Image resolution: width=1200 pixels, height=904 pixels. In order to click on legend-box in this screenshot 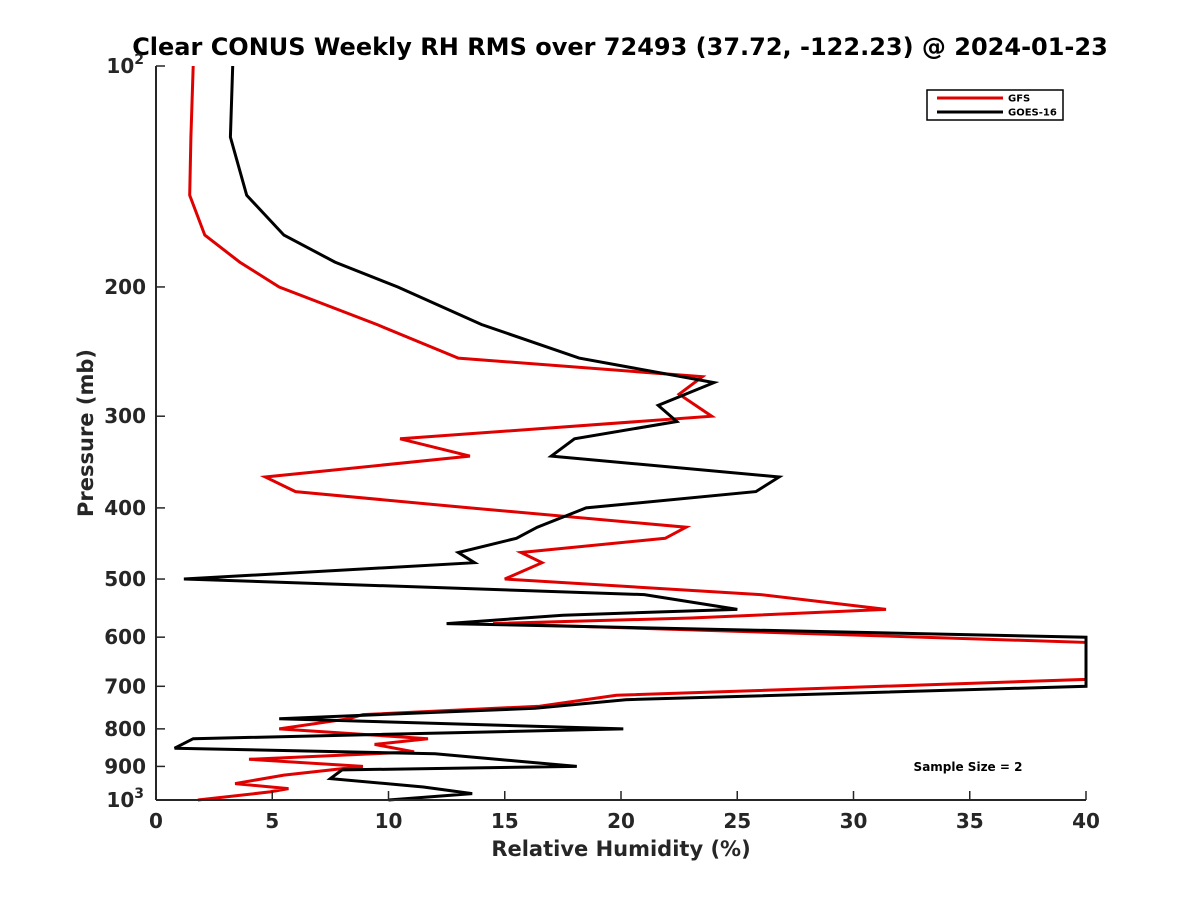, I will do `click(995, 105)`.